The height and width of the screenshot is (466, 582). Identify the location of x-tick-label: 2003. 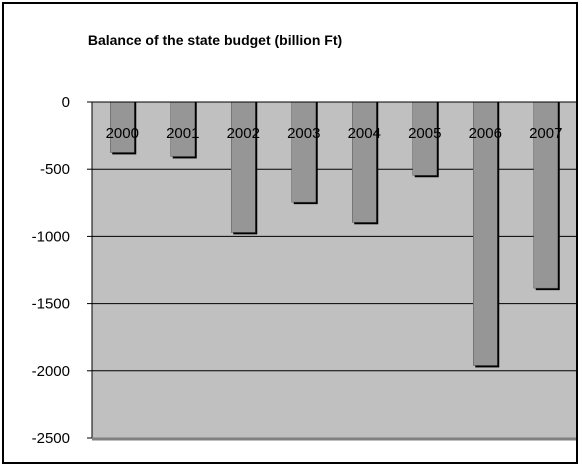
(303, 133).